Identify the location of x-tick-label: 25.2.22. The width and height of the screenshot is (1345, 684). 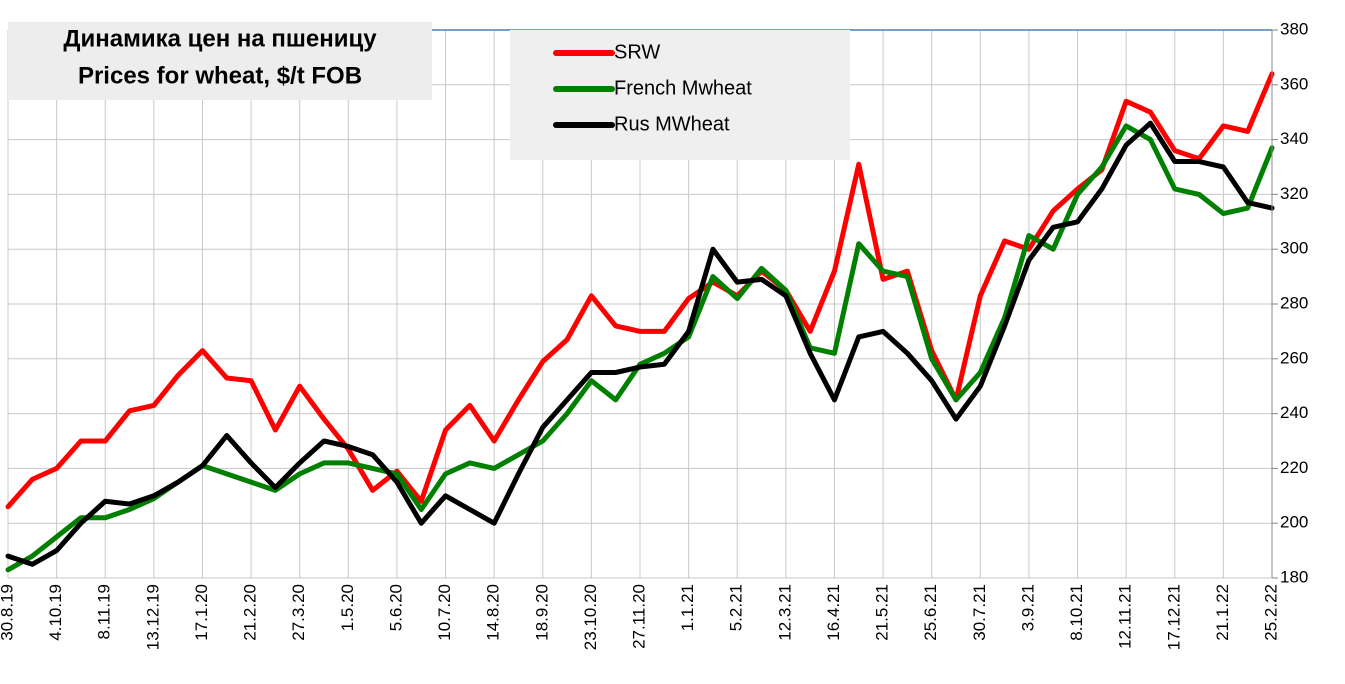
(1270, 612).